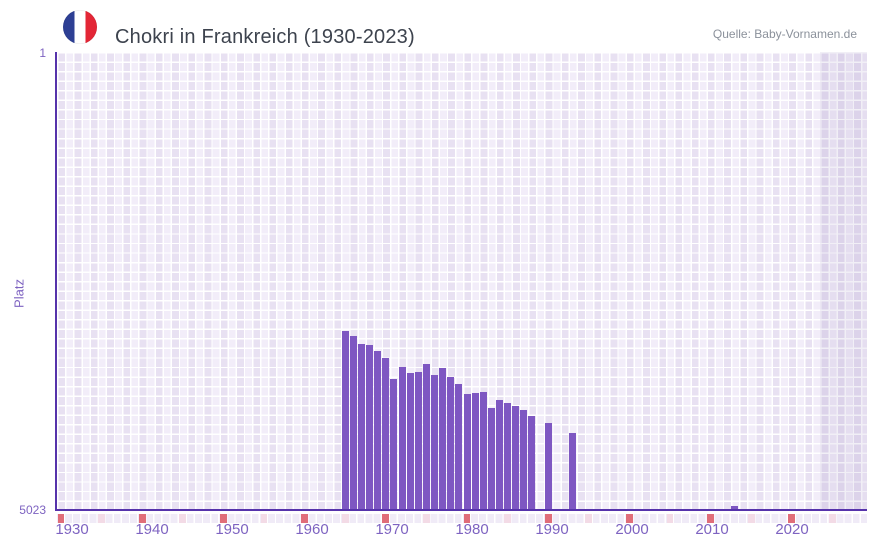 This screenshot has height=552, width=873. Describe the element at coordinates (312, 529) in the screenshot. I see `x-tick-1960: 1960` at that location.